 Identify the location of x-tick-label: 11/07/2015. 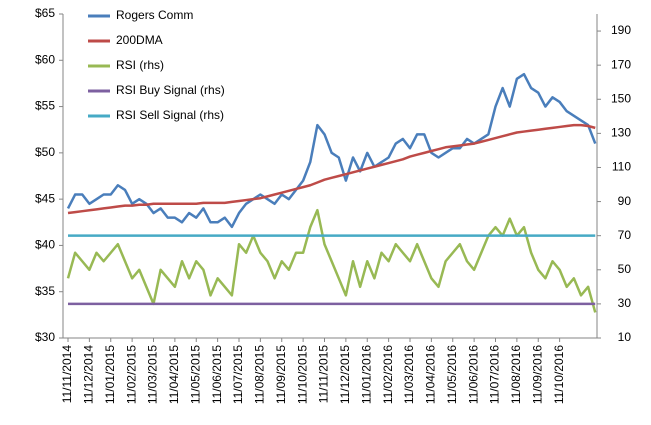
(238, 374).